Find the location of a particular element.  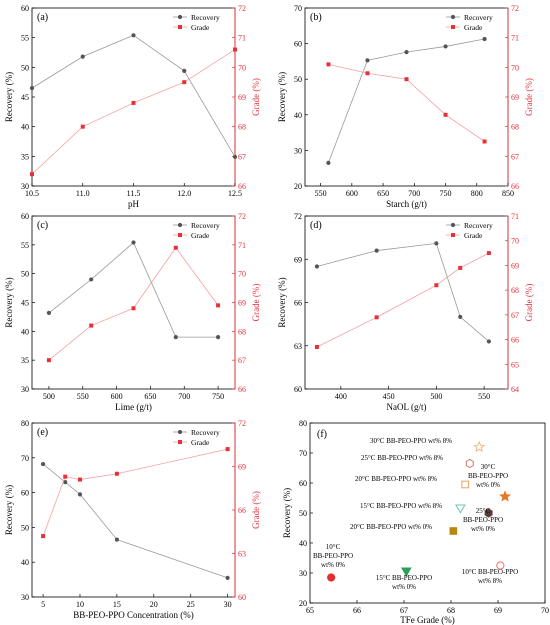

y-tick-label: 45 is located at coordinates (25, 303).